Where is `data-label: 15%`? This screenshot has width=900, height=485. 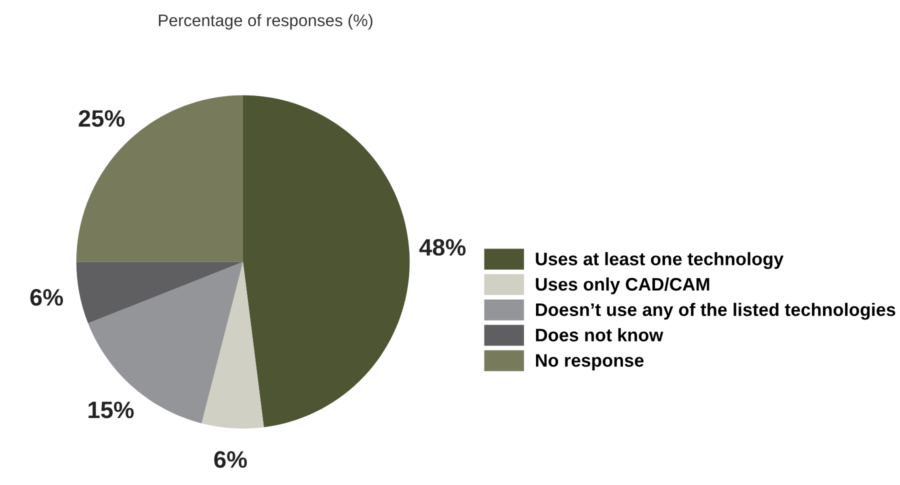 data-label: 15% is located at coordinates (111, 410).